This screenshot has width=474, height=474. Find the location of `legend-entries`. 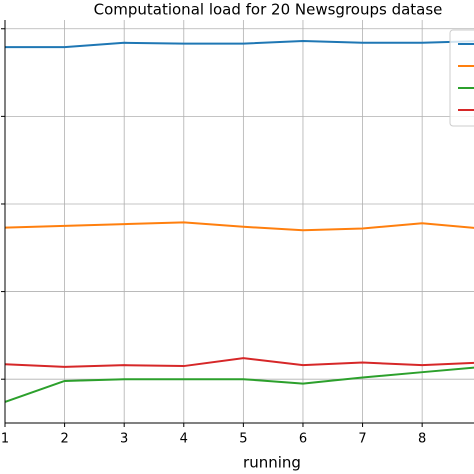

legend-entries is located at coordinates (466, 77).